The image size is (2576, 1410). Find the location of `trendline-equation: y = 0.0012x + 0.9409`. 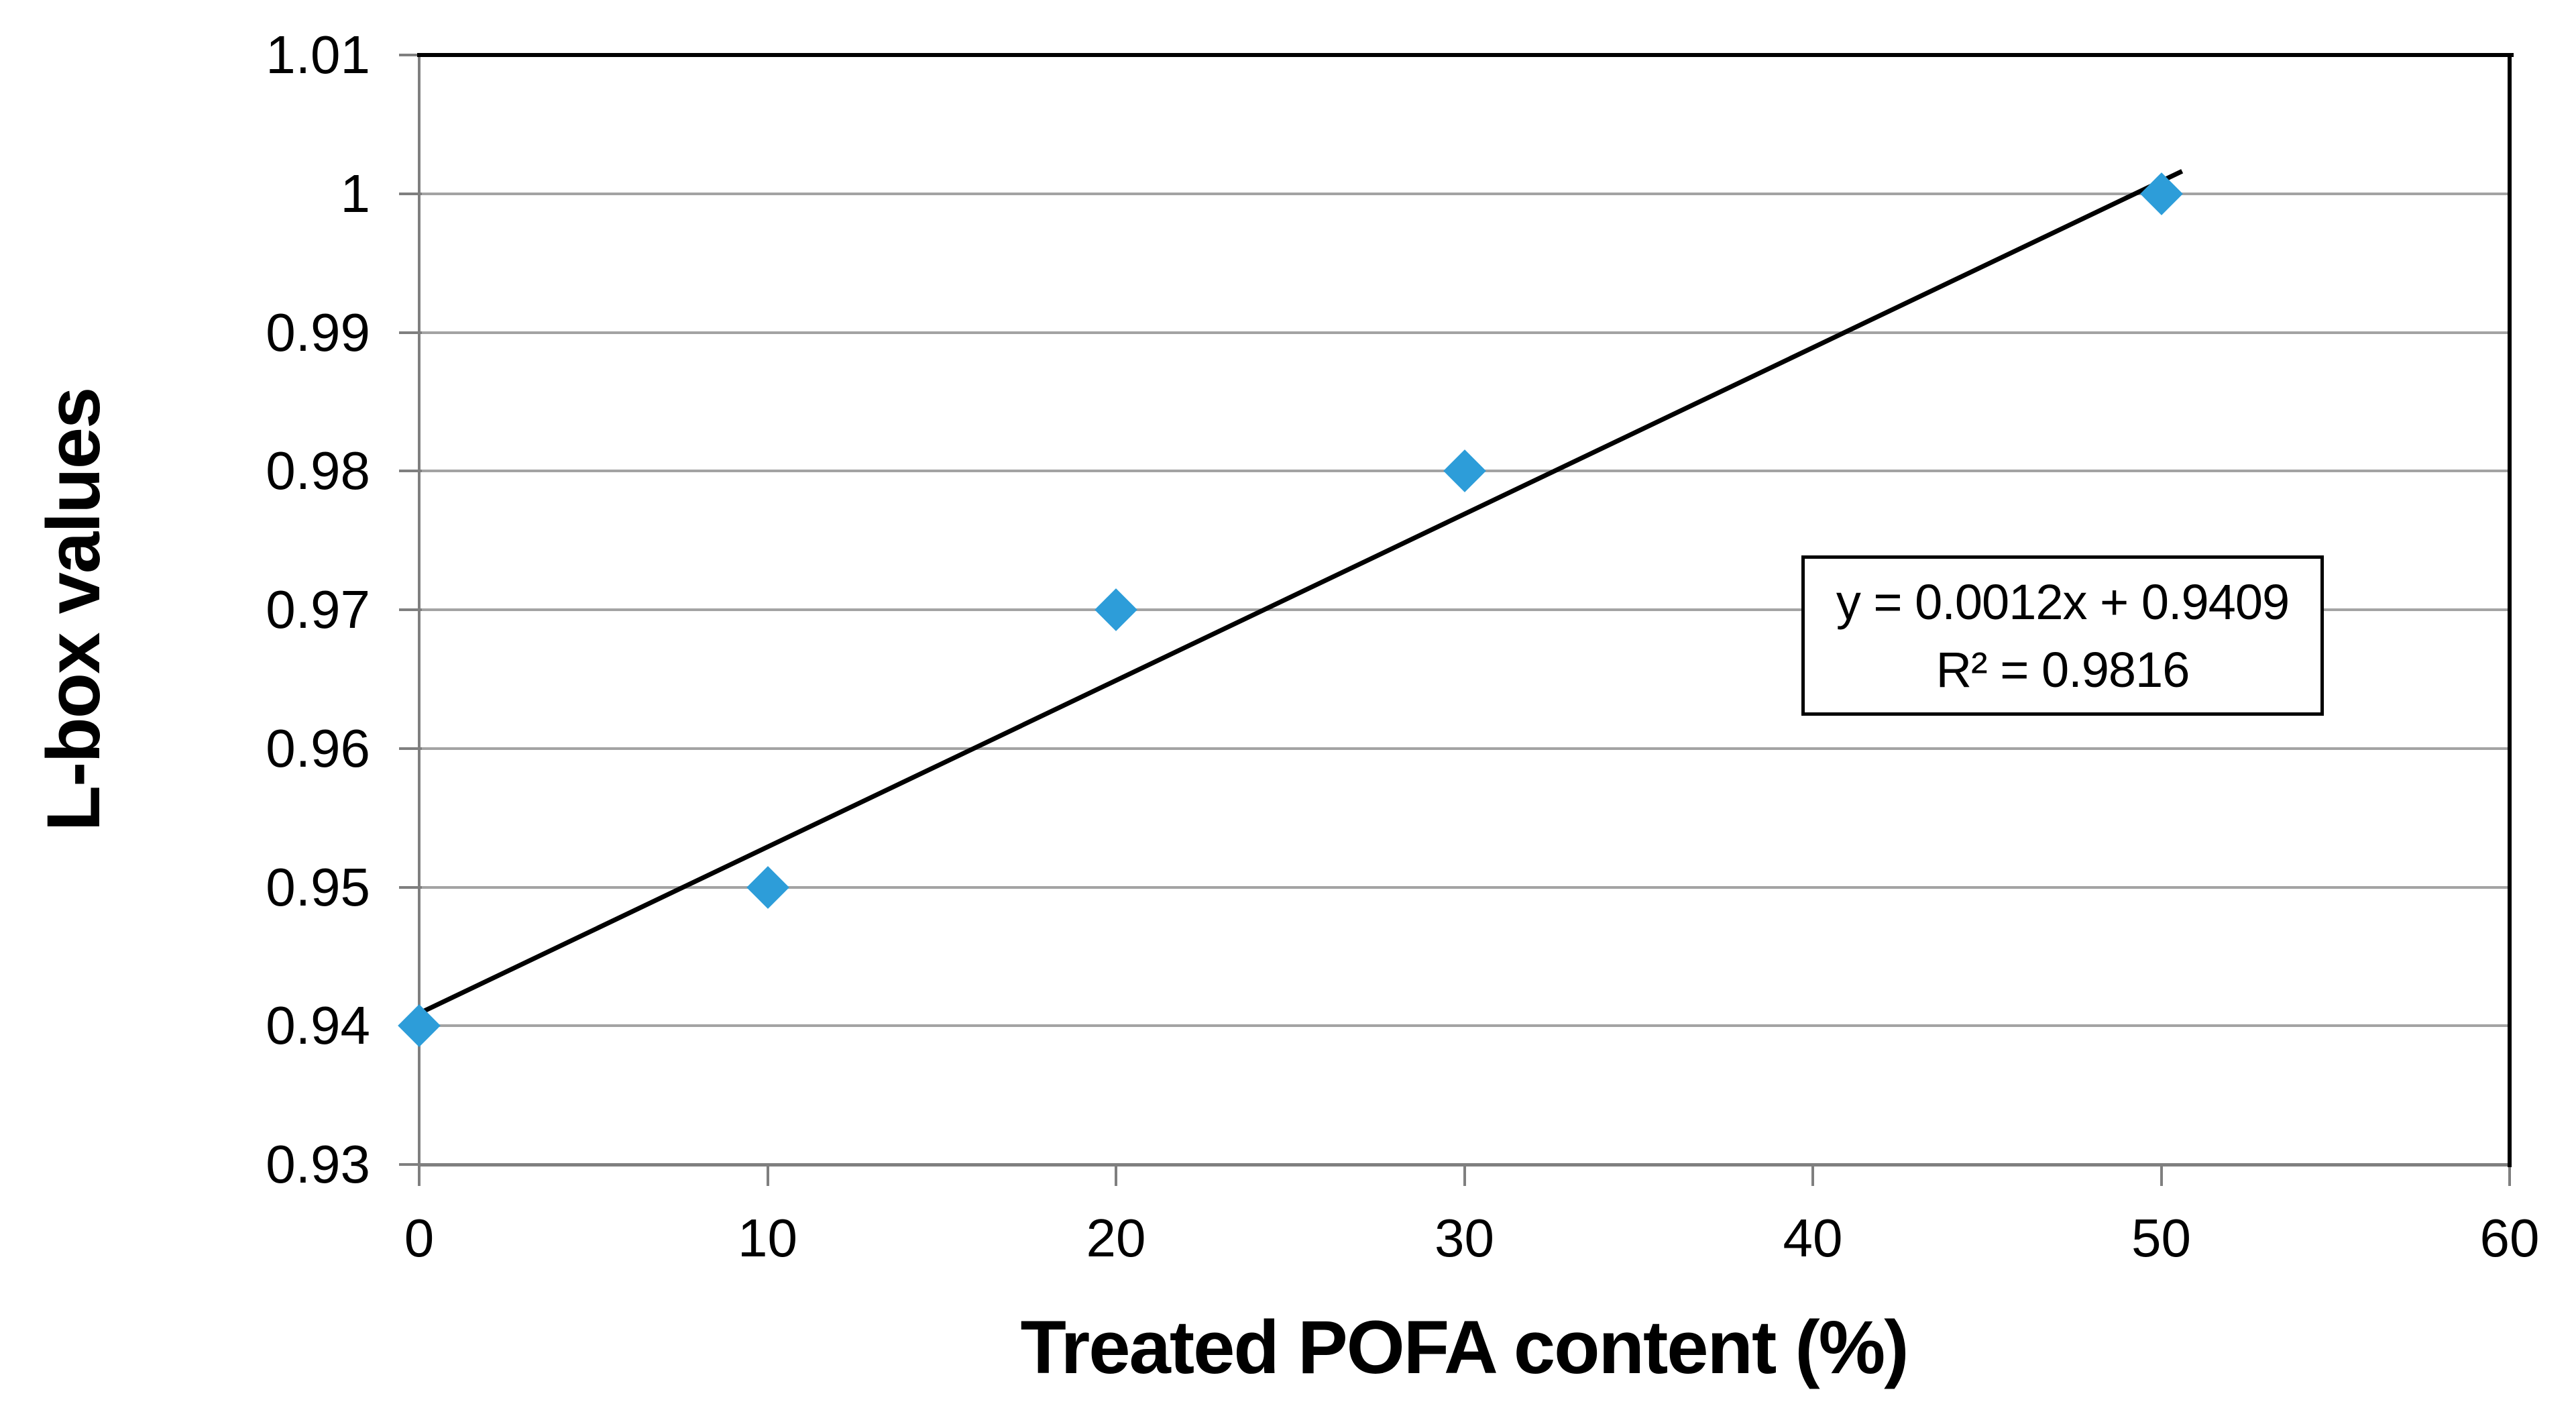

trendline-equation: y = 0.0012x + 0.9409 is located at coordinates (2063, 602).